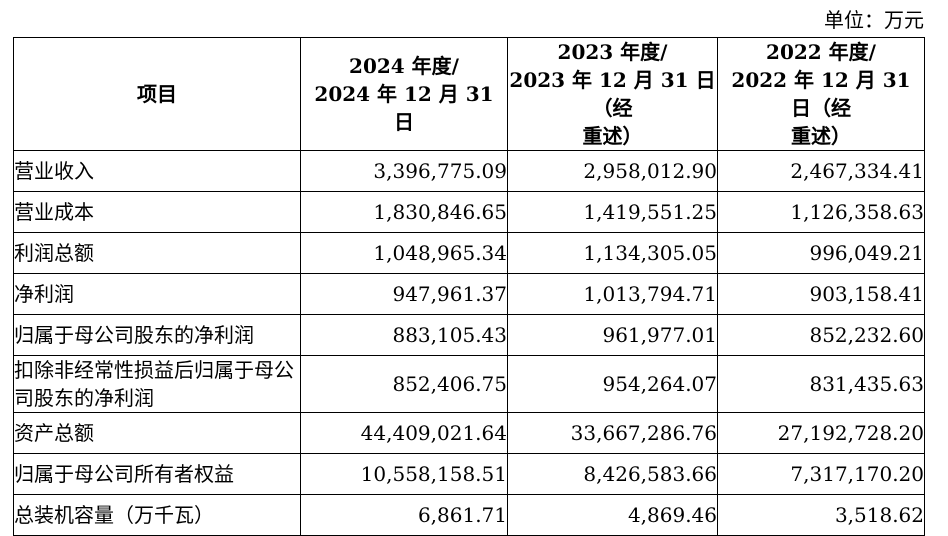 The image size is (948, 536). I want to click on value-2022: 2,467,334.41, so click(821, 171).